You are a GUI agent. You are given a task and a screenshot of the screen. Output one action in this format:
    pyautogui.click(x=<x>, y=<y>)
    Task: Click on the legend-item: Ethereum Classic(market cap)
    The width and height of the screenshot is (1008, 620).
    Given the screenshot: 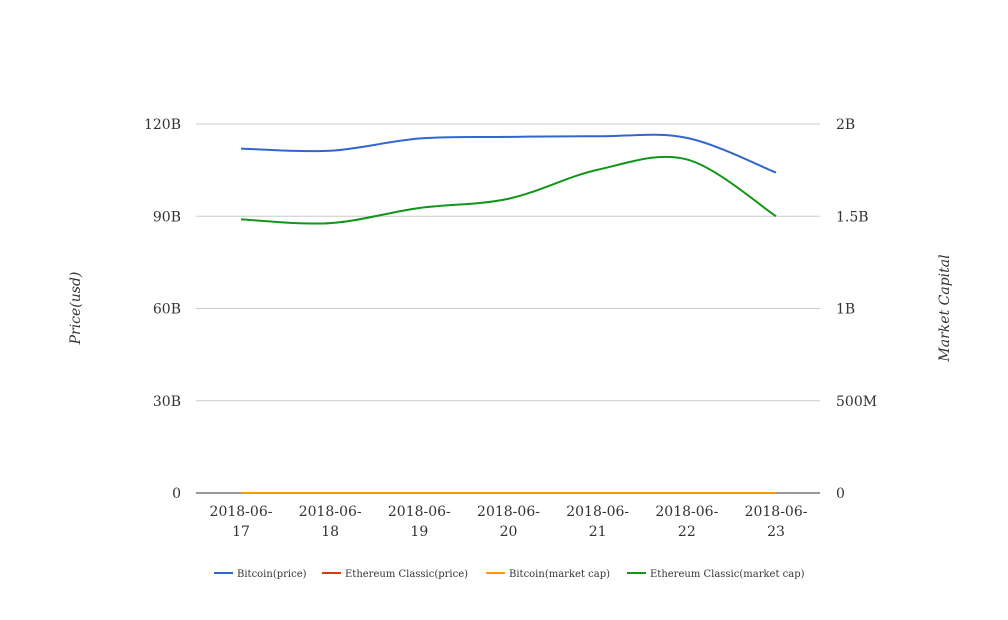 What is the action you would take?
    pyautogui.click(x=716, y=574)
    